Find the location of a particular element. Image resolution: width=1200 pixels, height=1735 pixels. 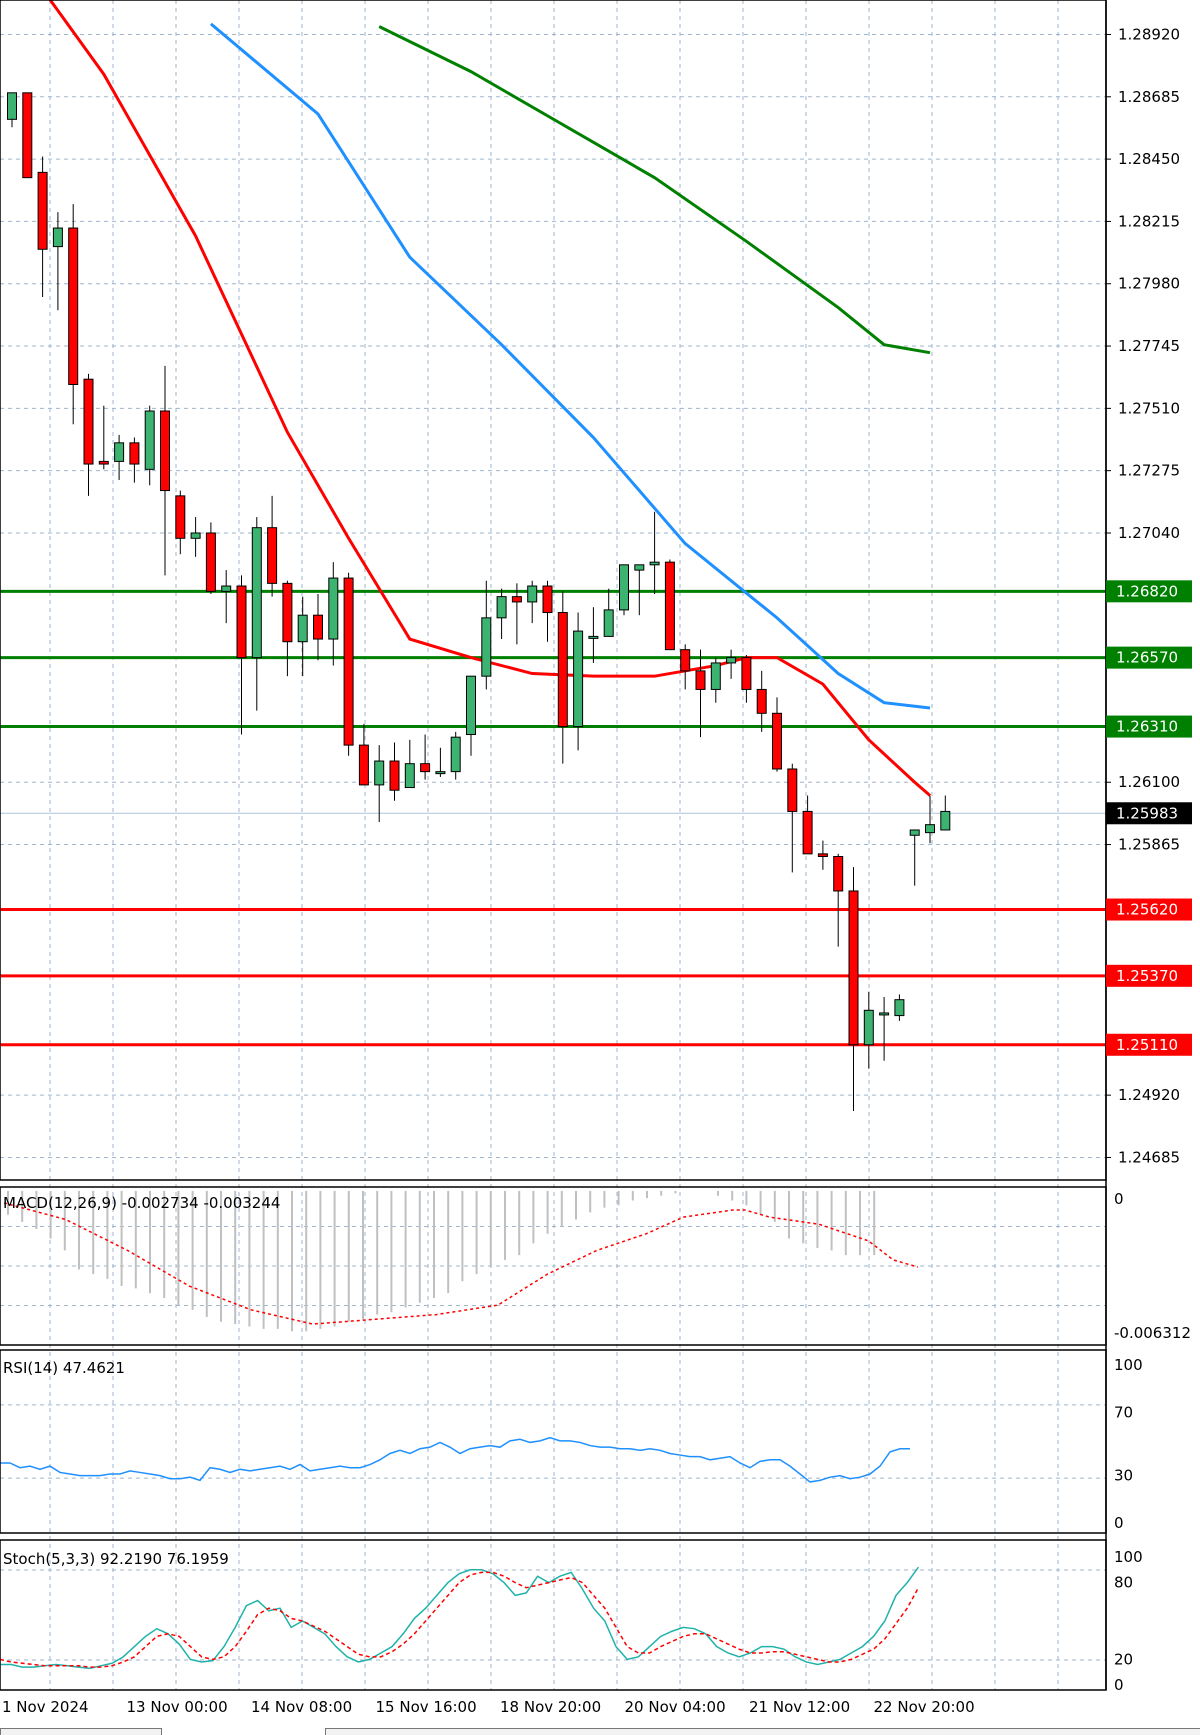

macd-label: MACD(12,26,9) -0.002734 -0.003244 is located at coordinates (141, 1203).